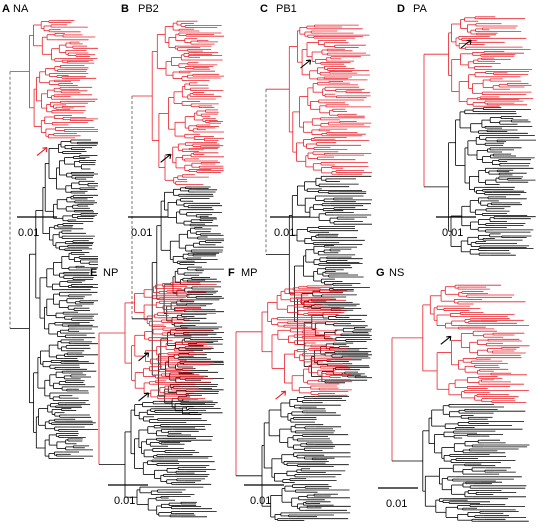 This screenshot has width=538, height=528. What do you see at coordinates (286, 9) in the screenshot?
I see `panel-gene-label: PB1` at bounding box center [286, 9].